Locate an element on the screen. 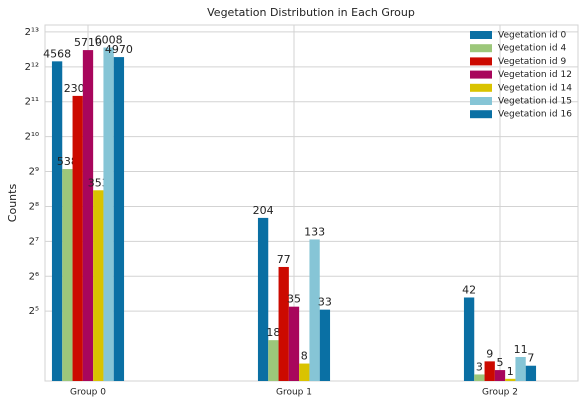 This screenshot has width=584, height=404. value-label: 11 is located at coordinates (521, 349).